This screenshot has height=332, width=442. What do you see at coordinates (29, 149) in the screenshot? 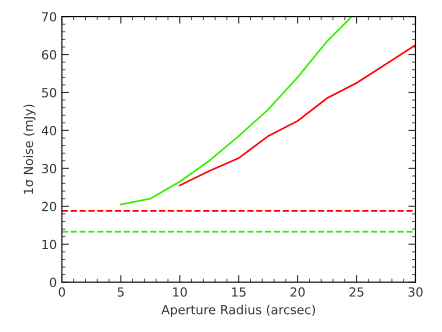
I see `y-axis-title: 1σ Noise (mJy)` at bounding box center [29, 149].